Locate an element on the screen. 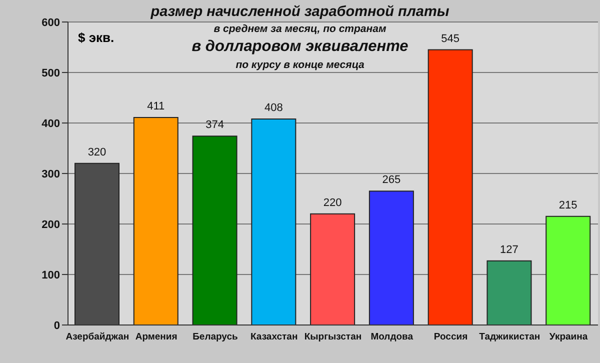 Image resolution: width=600 pixels, height=363 pixels. data-label: 545 is located at coordinates (450, 38).